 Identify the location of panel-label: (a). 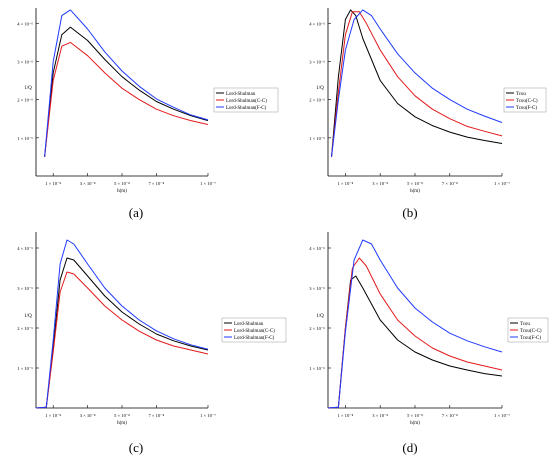
(136, 212).